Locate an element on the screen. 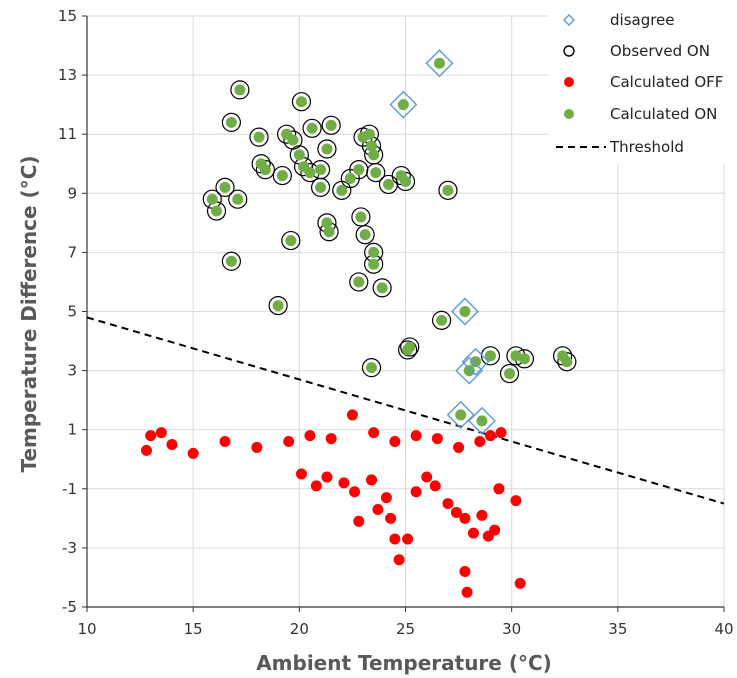 The image size is (737, 678). y-tick-label: 15 is located at coordinates (67, 16).